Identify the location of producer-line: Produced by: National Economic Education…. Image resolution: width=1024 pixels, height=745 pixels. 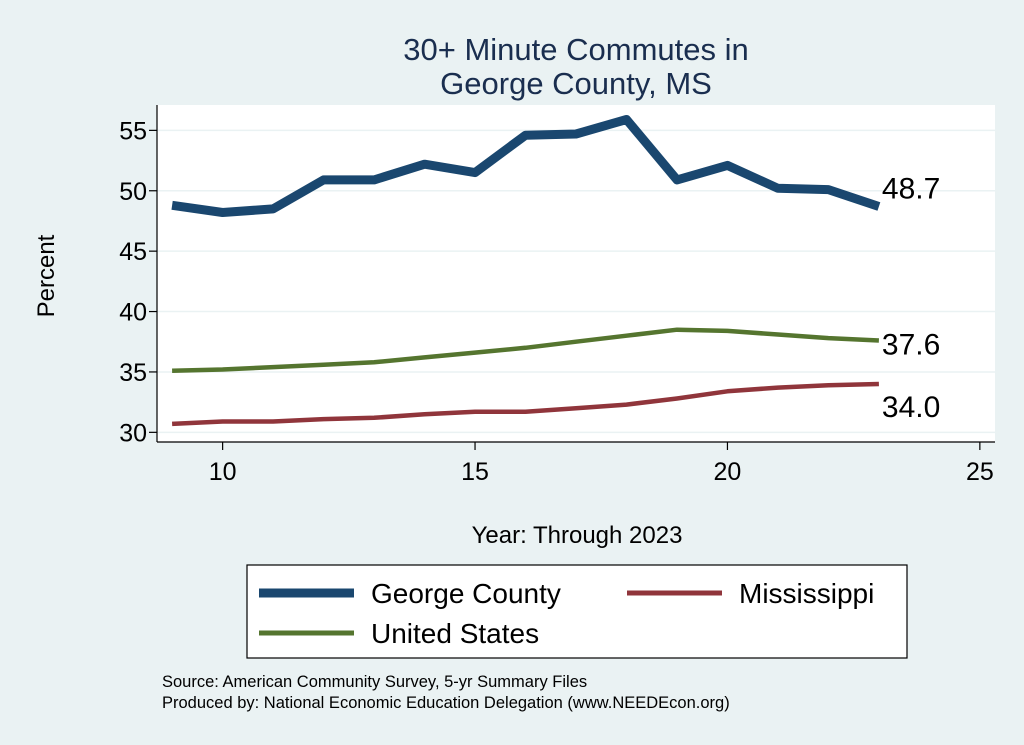
(446, 703).